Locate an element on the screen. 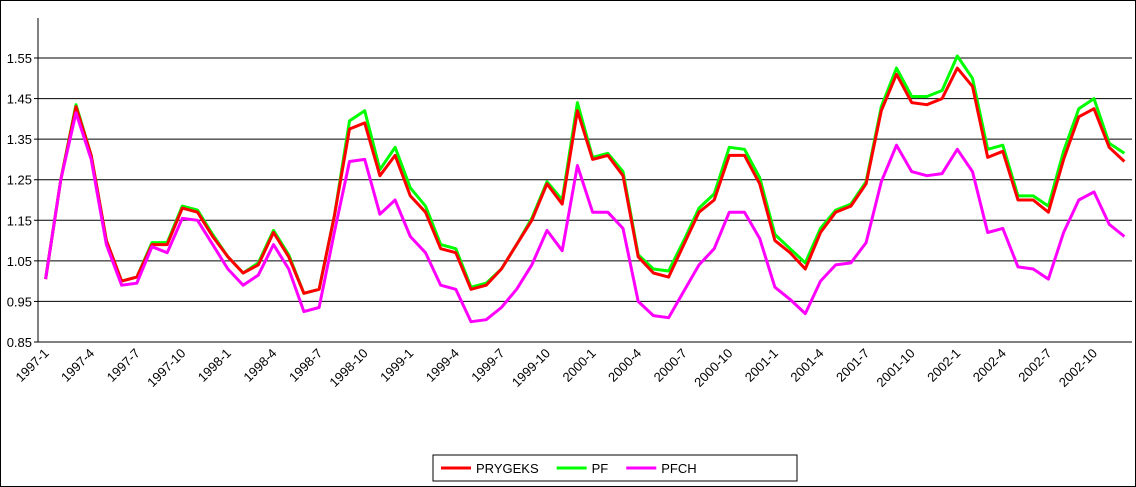 This screenshot has height=487, width=1136. y-tick-label: 1.25 is located at coordinates (19, 180).